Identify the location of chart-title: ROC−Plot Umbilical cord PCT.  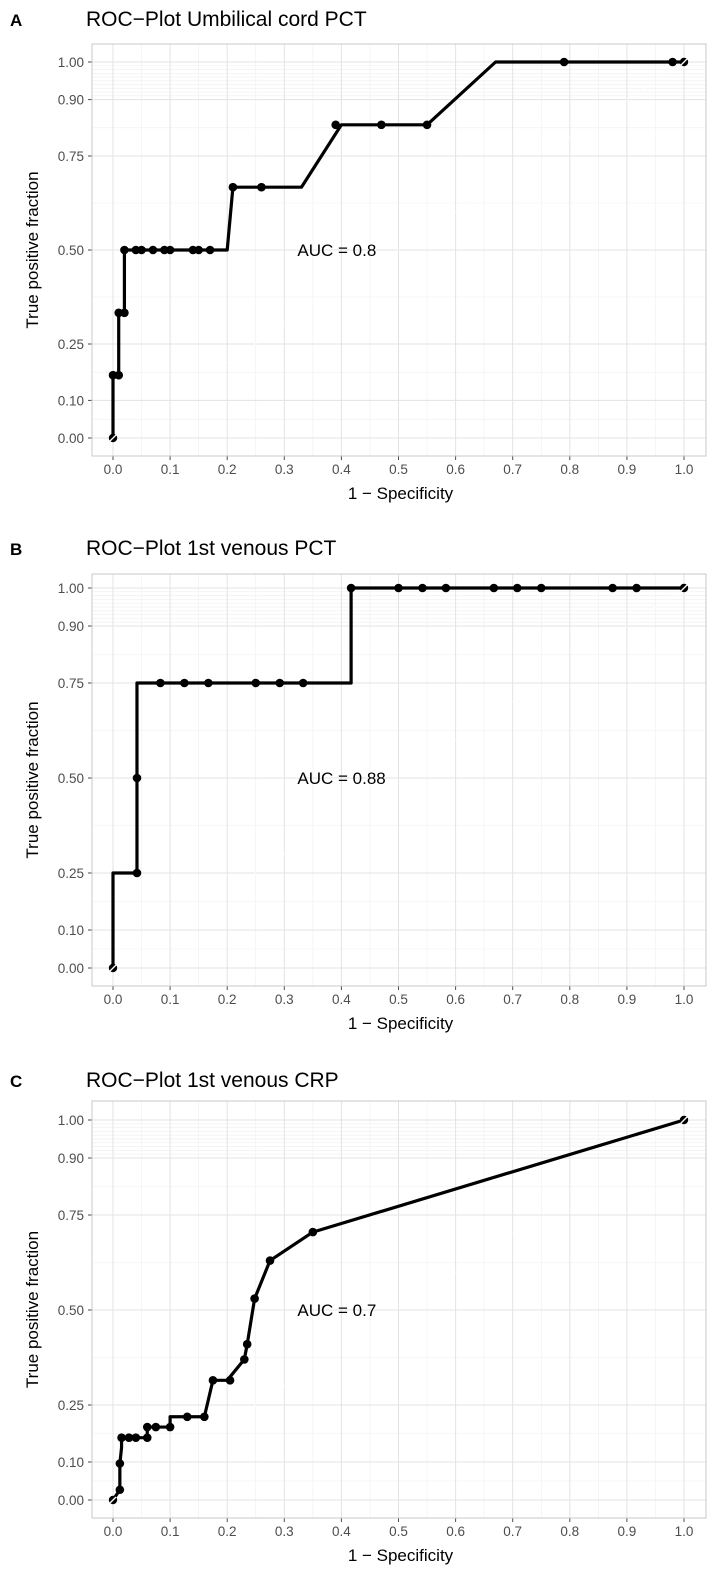
(226, 19).